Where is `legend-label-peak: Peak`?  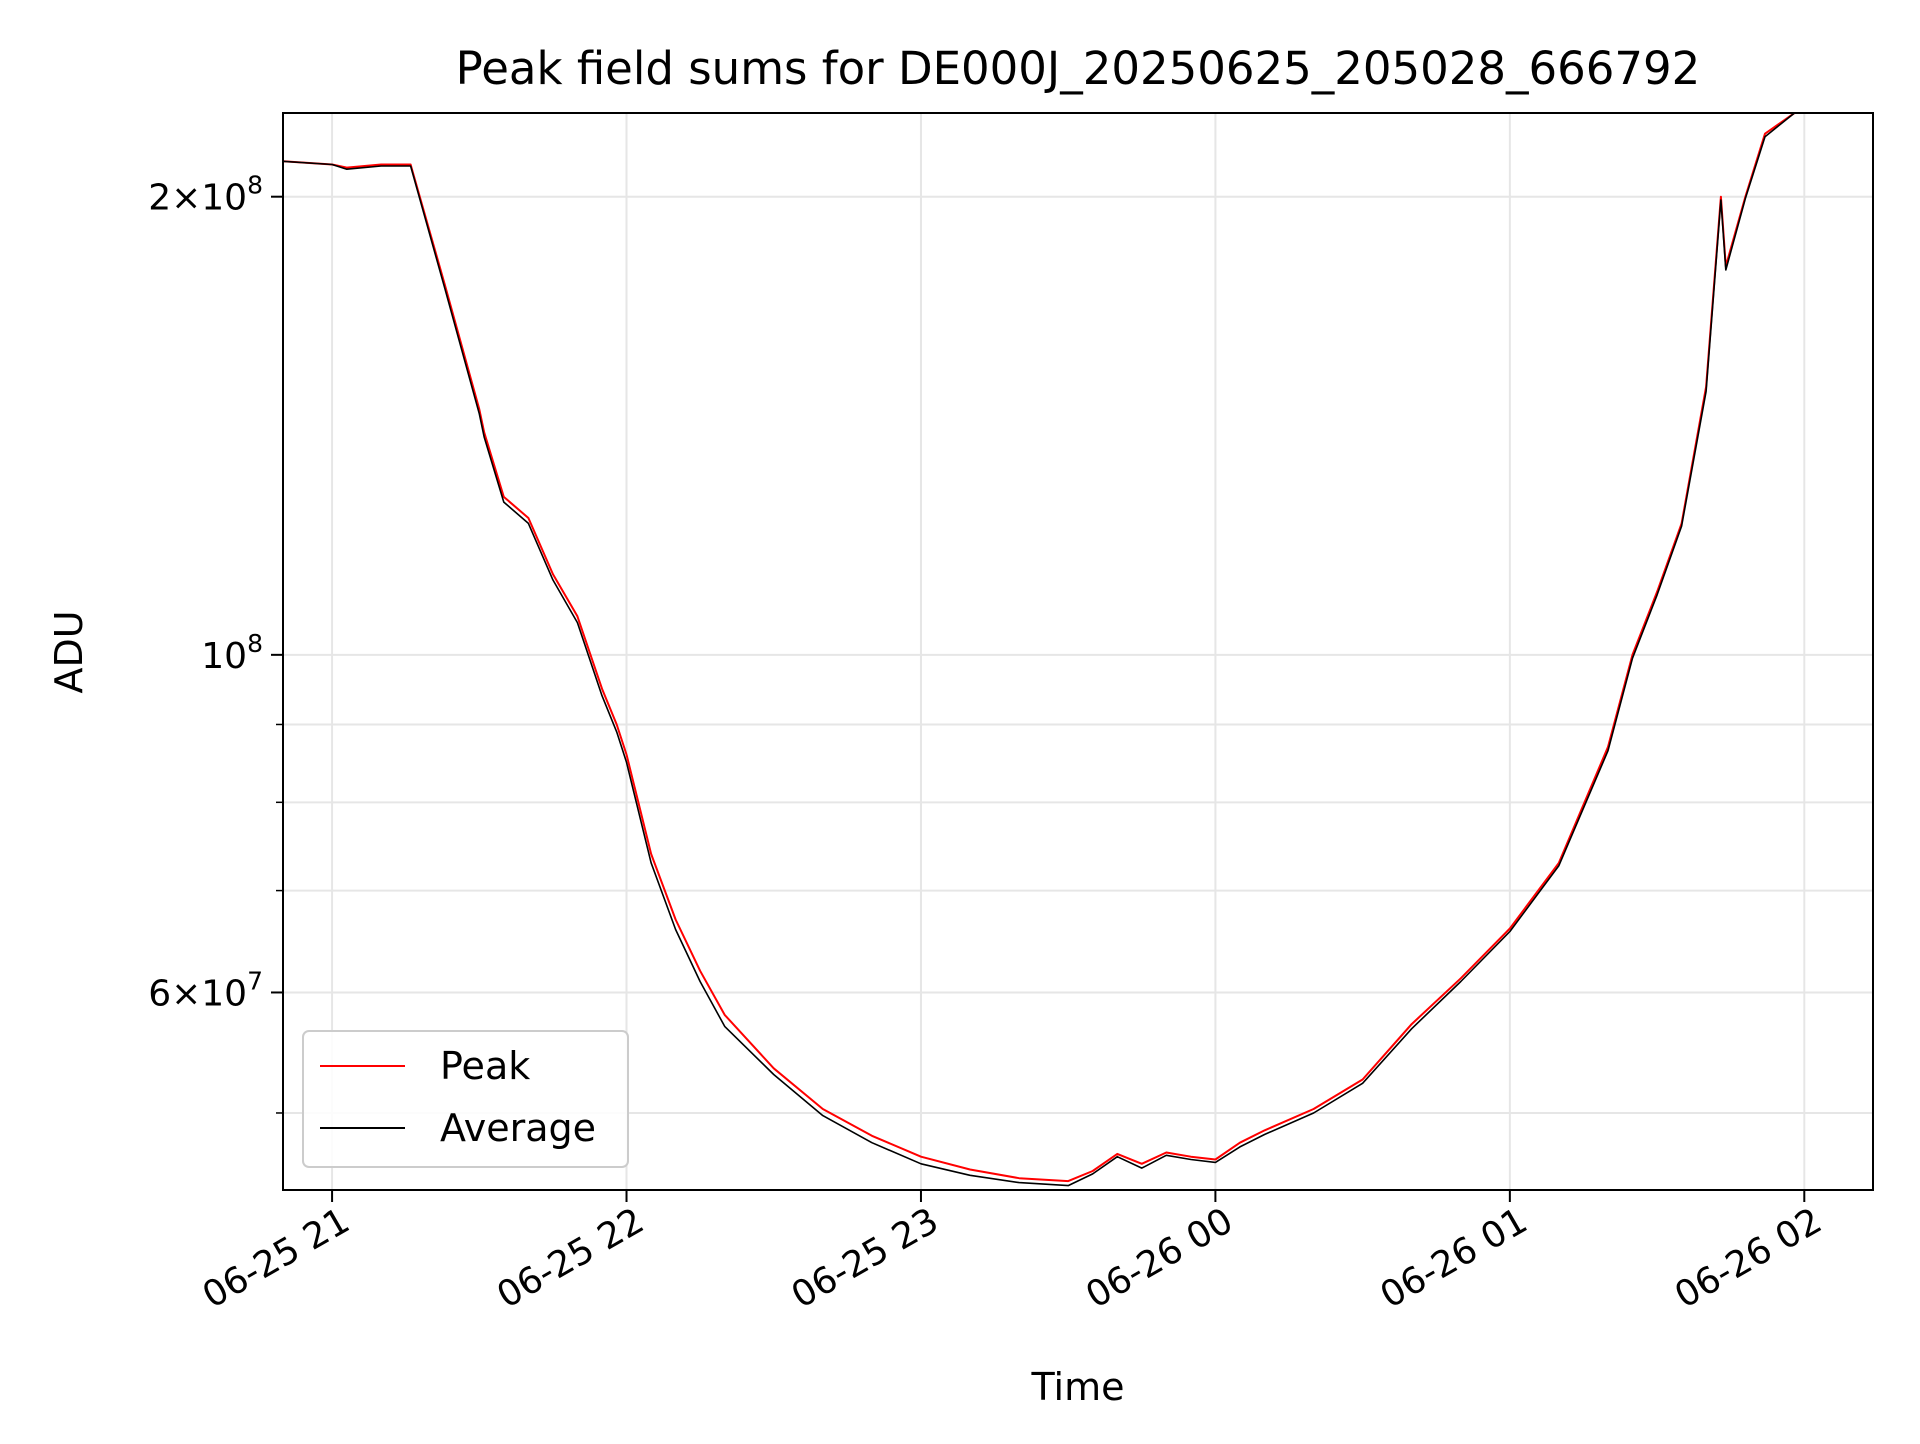
legend-label-peak: Peak is located at coordinates (485, 1066).